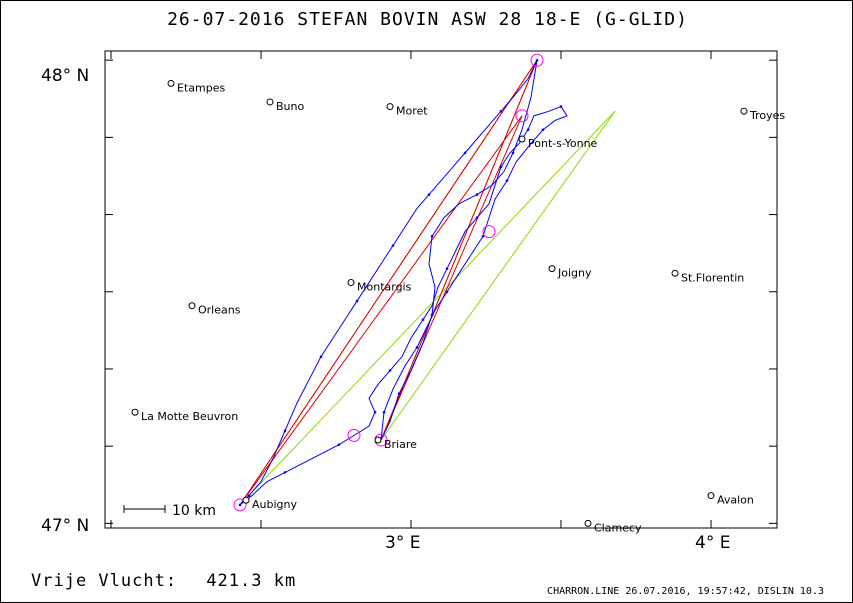 The height and width of the screenshot is (603, 853). What do you see at coordinates (735, 500) in the screenshot?
I see `place-label: Avalon` at bounding box center [735, 500].